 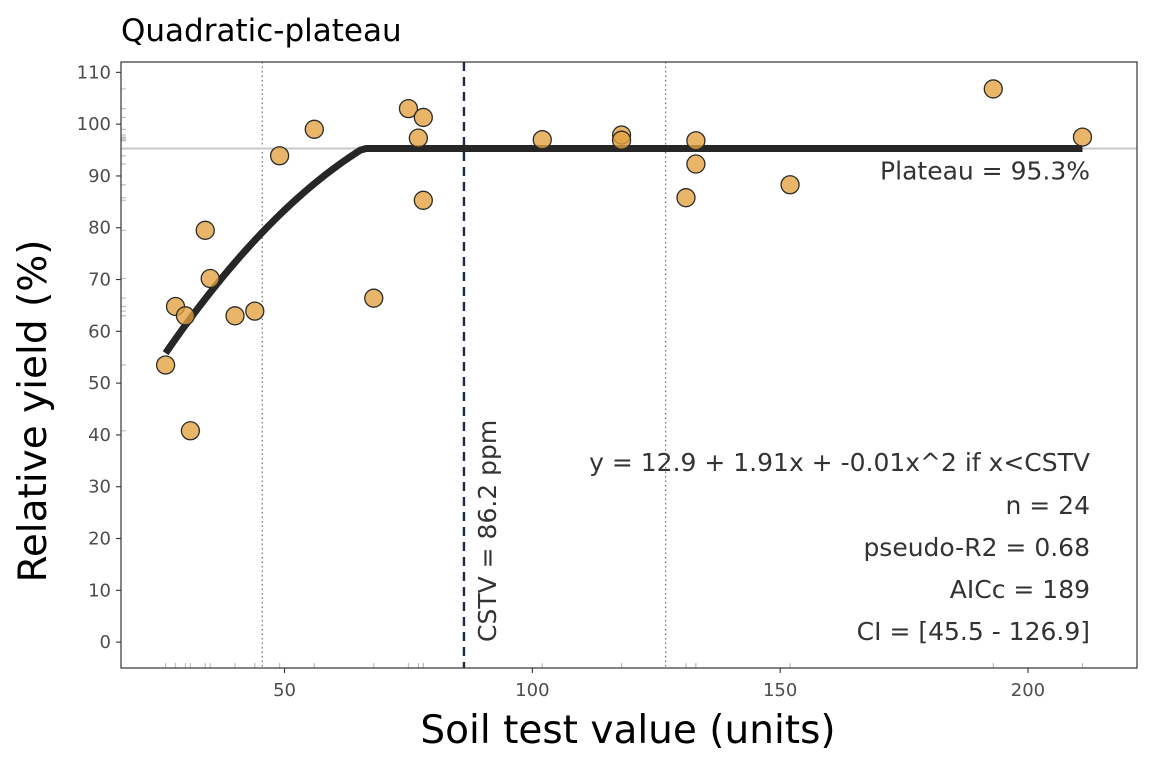 What do you see at coordinates (99, 487) in the screenshot?
I see `y-tick-label: 30` at bounding box center [99, 487].